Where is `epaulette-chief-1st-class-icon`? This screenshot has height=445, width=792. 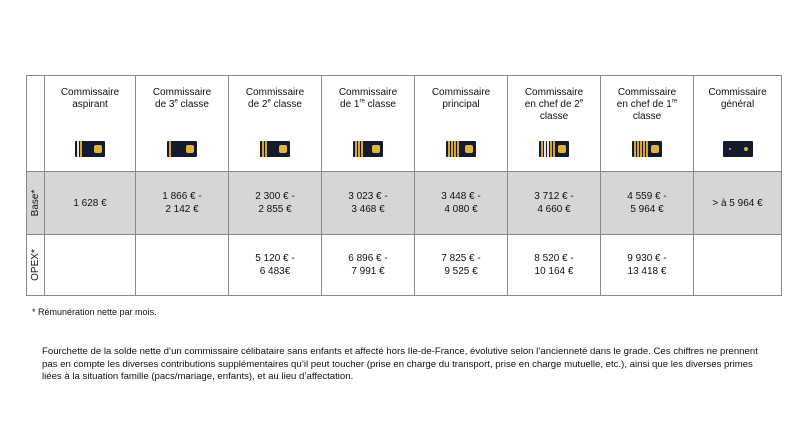
epaulette-chief-1st-class-icon is located at coordinates (647, 148).